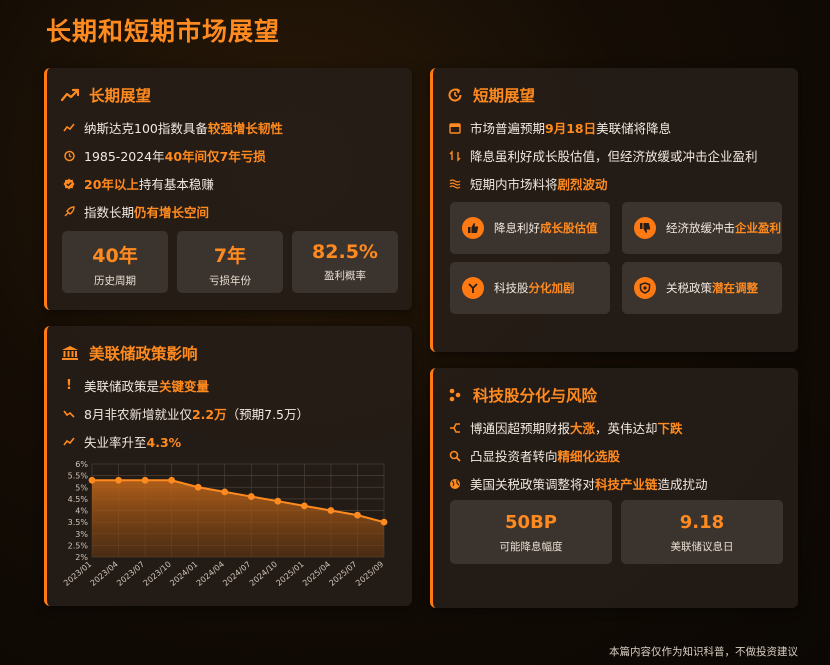 The height and width of the screenshot is (665, 830). I want to click on fed-header: 美联储政策影响, so click(129, 353).